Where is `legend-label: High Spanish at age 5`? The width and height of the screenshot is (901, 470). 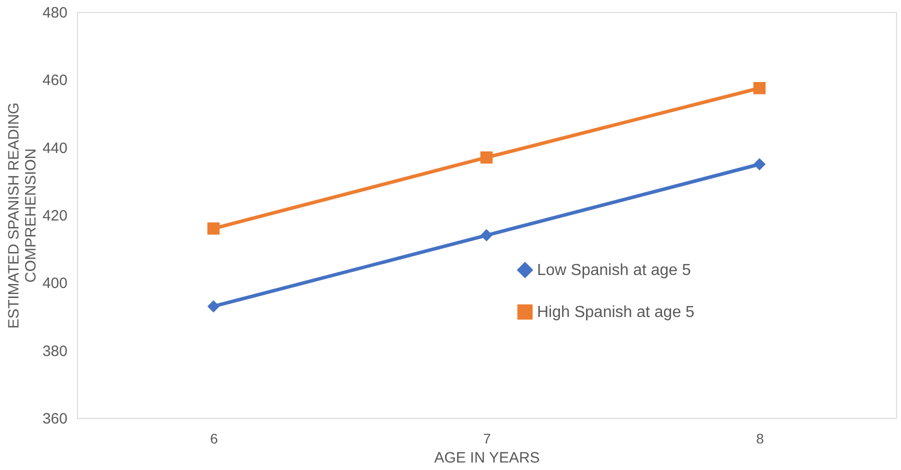
legend-label: High Spanish at age 5 is located at coordinates (616, 312).